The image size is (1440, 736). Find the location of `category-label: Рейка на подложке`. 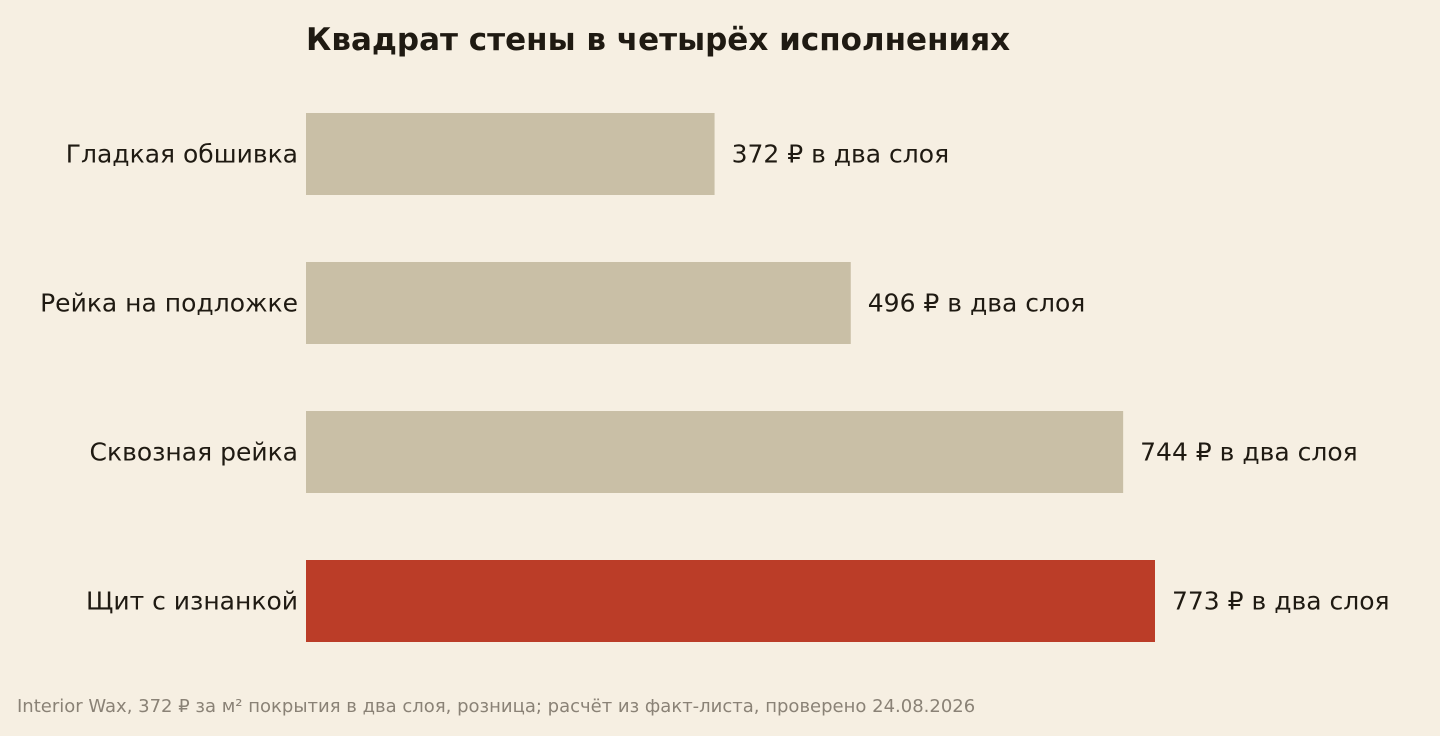

category-label: Рейка на подложке is located at coordinates (169, 303).